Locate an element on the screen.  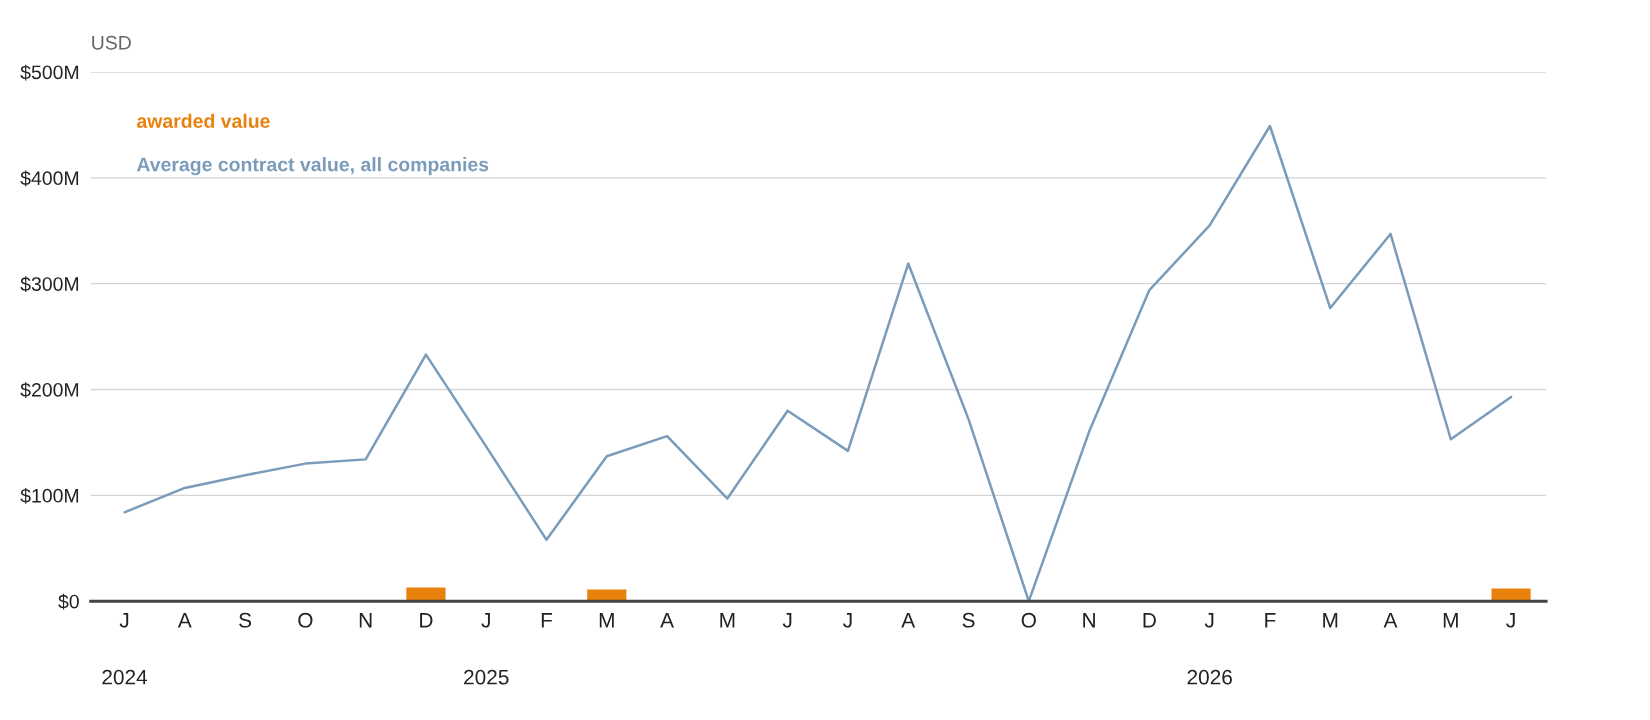
text: awarded value is located at coordinates (203, 120).